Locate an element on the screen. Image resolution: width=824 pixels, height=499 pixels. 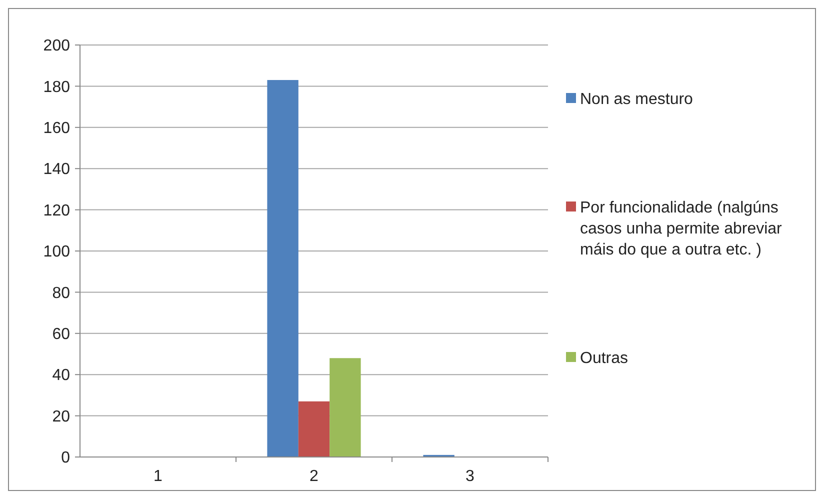
y-tick-label: 180 is located at coordinates (56, 87).